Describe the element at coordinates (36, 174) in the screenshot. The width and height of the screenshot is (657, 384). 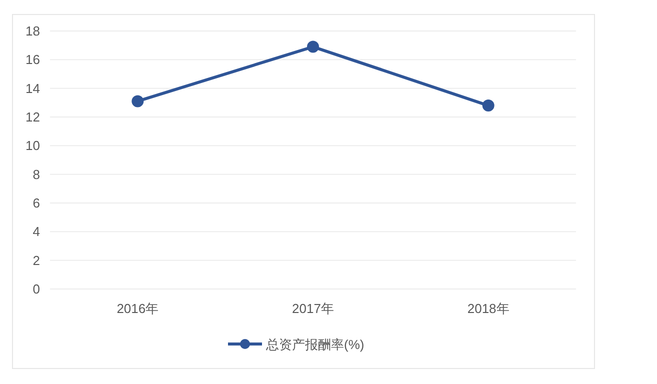
I see `y-tick-label: 8` at that location.